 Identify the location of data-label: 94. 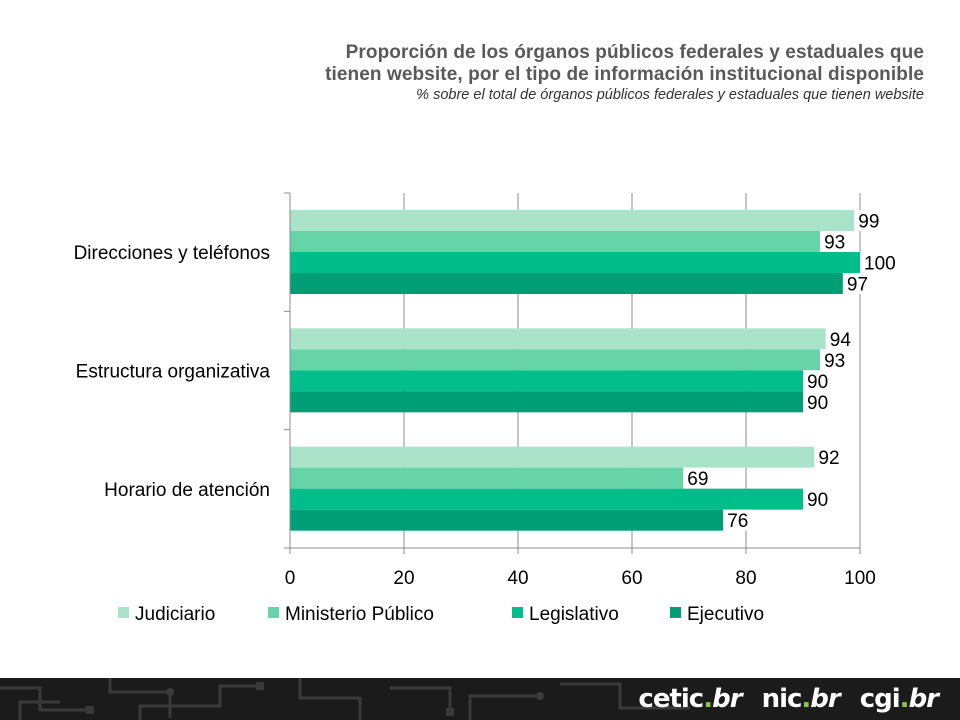
(841, 340).